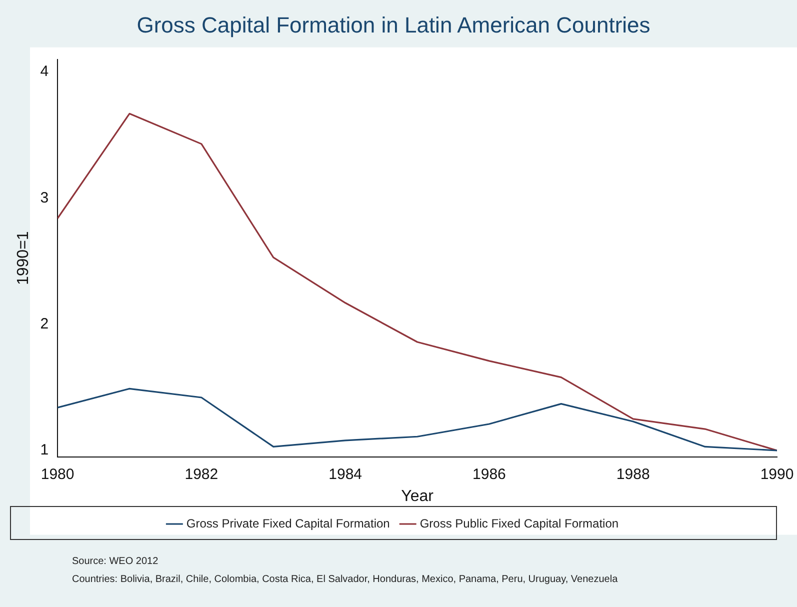  Describe the element at coordinates (519, 523) in the screenshot. I see `legend-label: Gross Public Fixed Capital Formation` at that location.